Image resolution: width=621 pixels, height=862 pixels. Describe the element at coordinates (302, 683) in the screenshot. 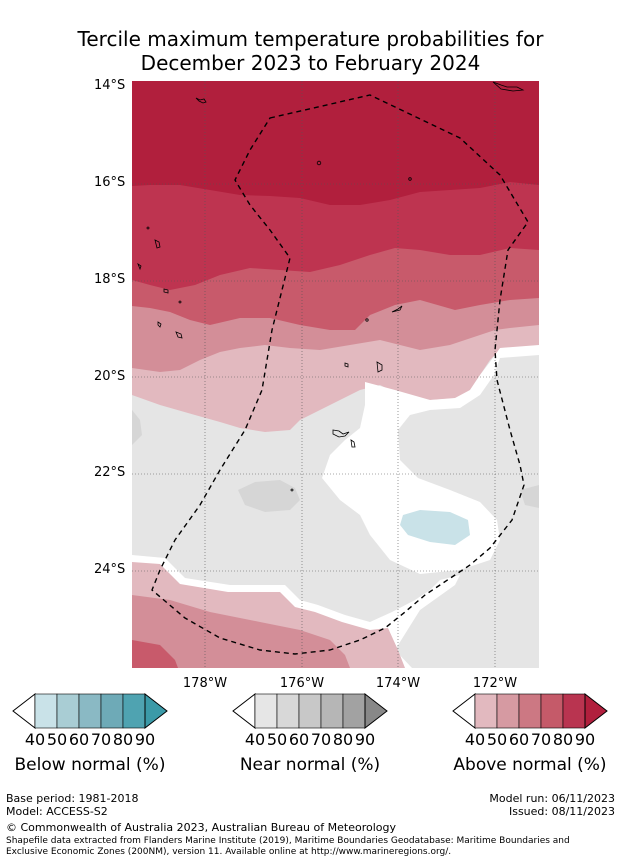

I see `lon-label: 176°W` at that location.